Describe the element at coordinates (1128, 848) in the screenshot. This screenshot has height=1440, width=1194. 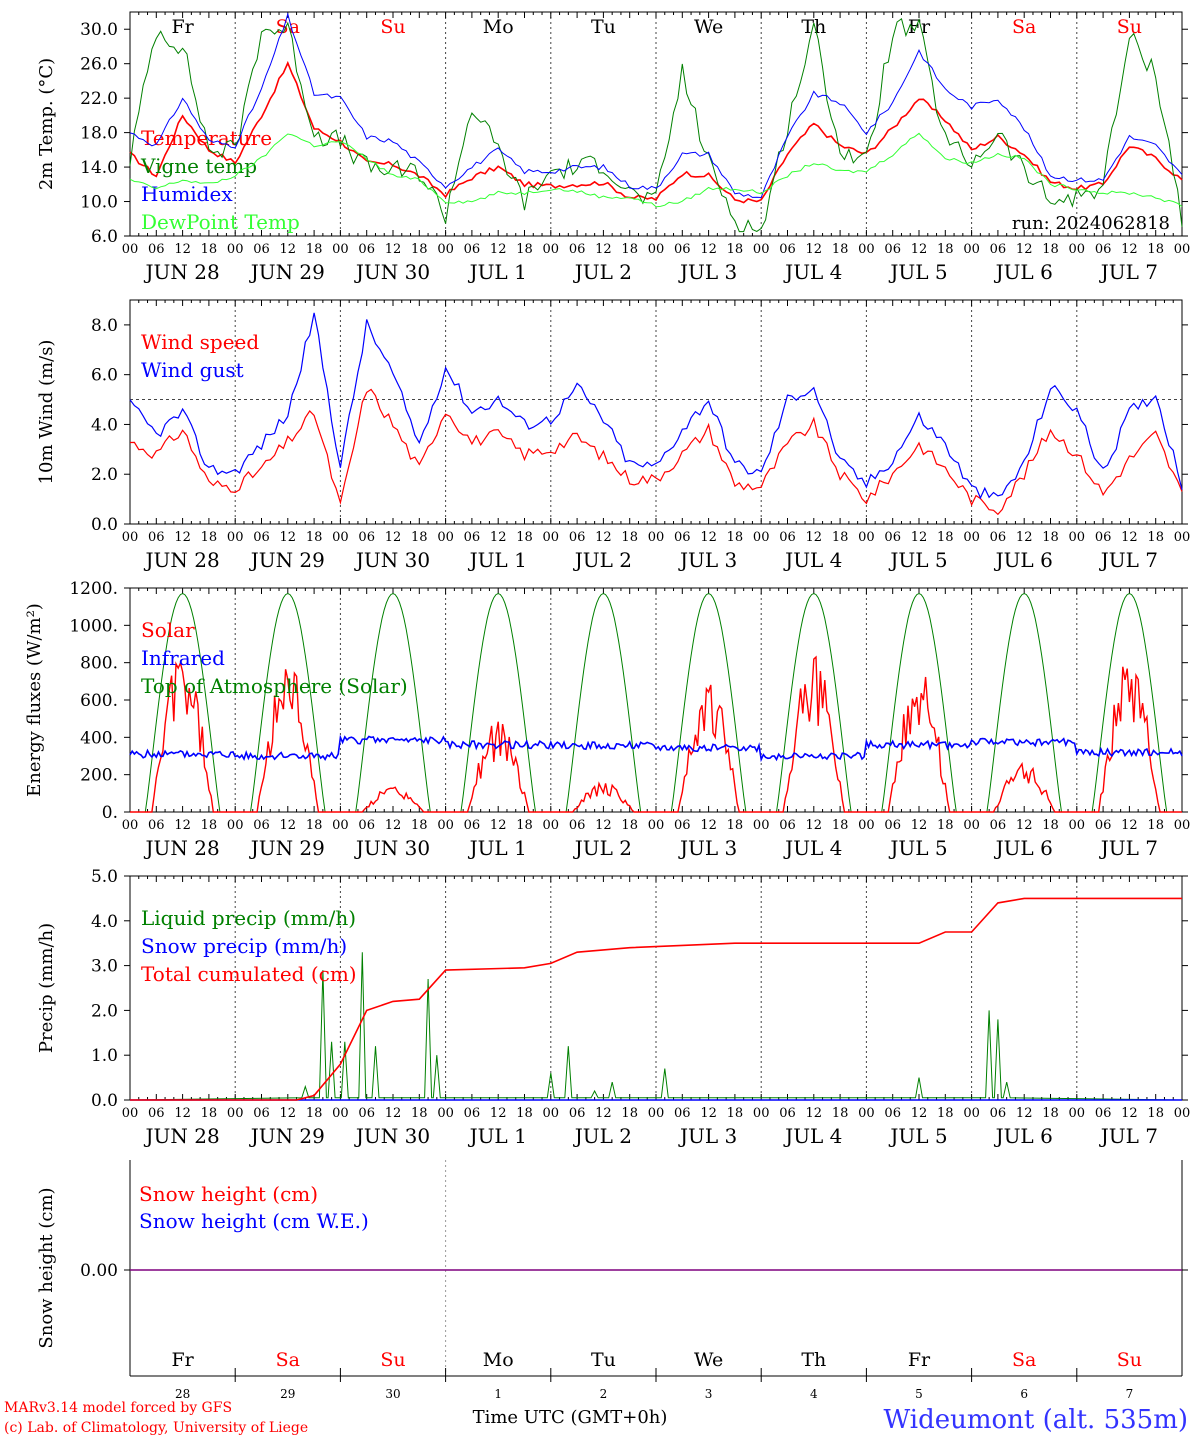
I see `x-date-label: JUL 7` at that location.